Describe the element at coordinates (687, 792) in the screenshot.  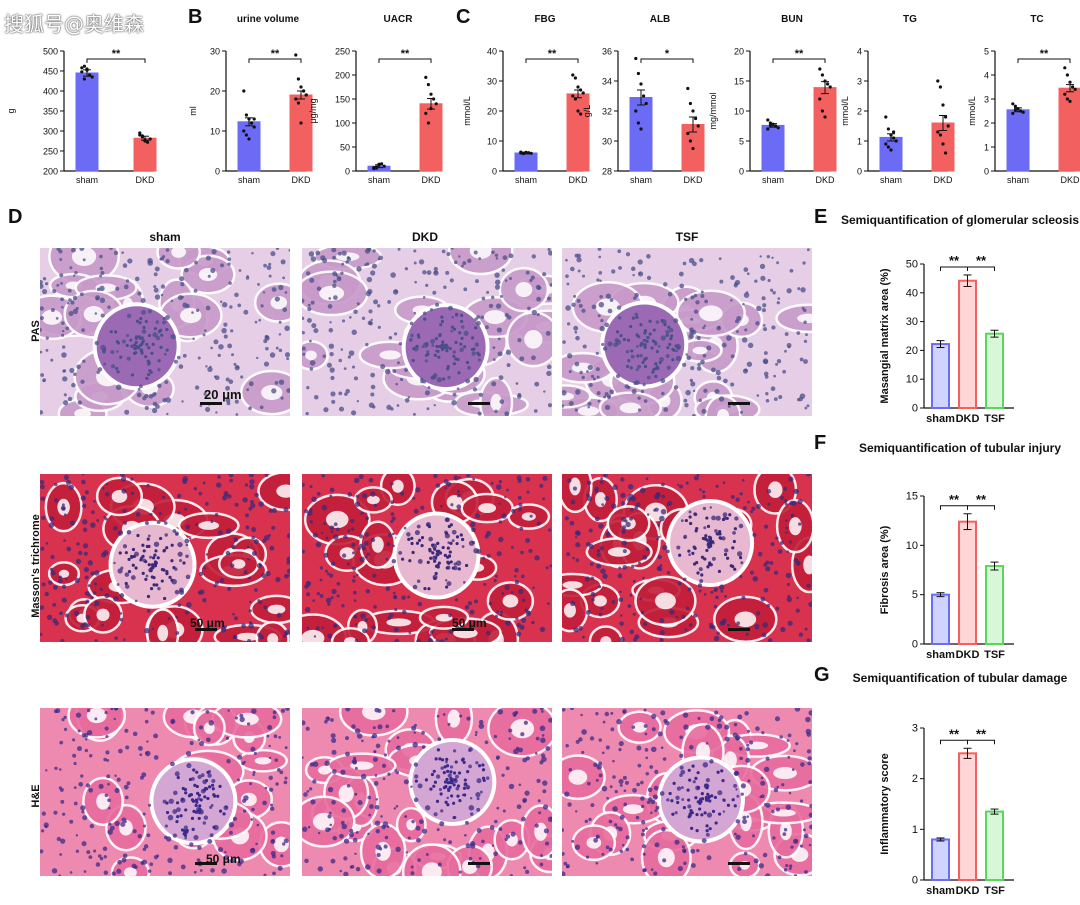
I see `micrograph-he-tsf` at that location.